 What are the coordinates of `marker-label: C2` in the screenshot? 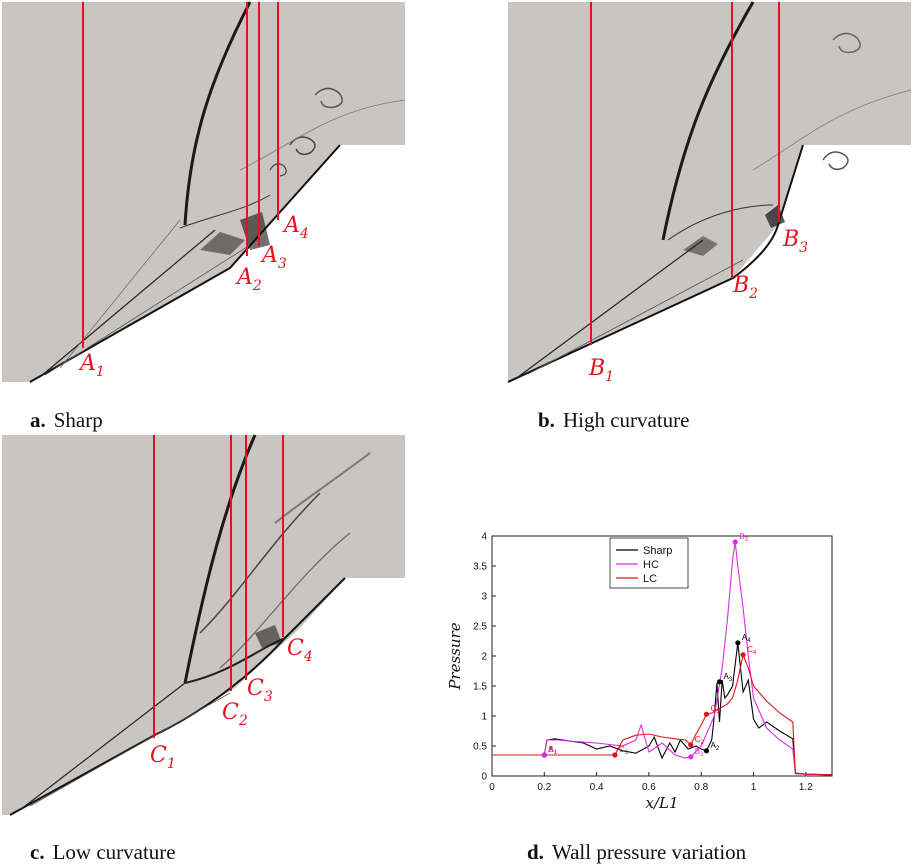 It's located at (700, 740).